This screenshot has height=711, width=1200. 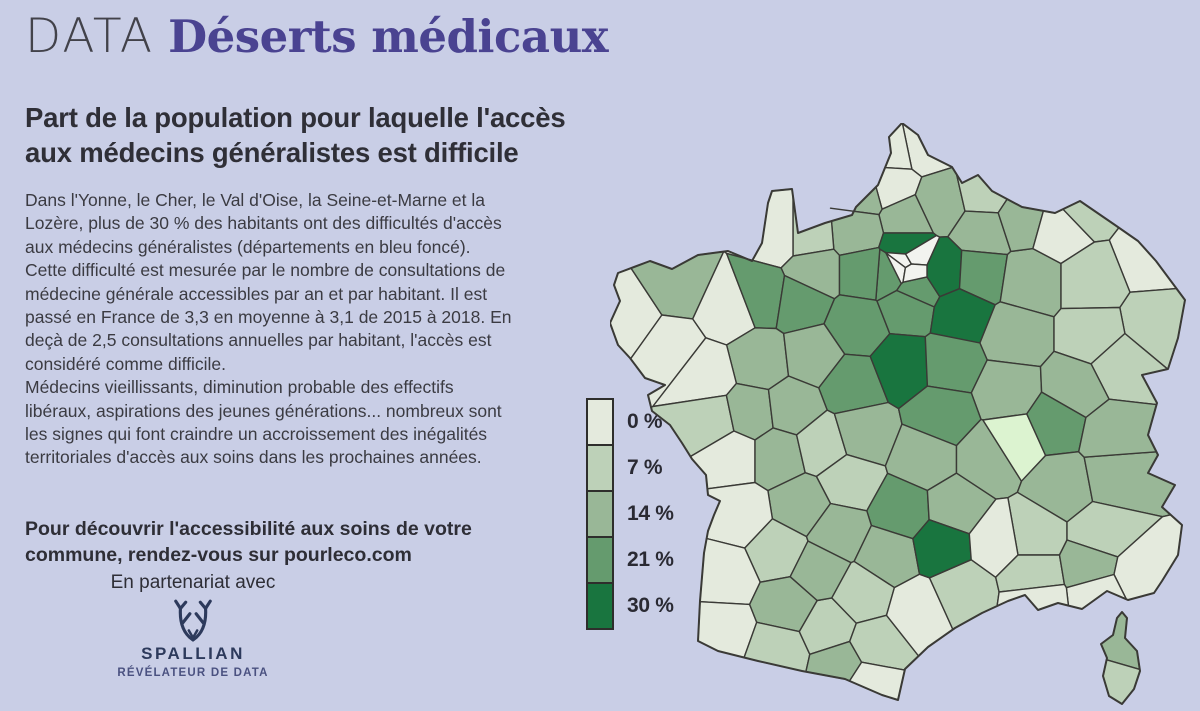 I want to click on legend-item: 14 %, so click(x=630, y=514).